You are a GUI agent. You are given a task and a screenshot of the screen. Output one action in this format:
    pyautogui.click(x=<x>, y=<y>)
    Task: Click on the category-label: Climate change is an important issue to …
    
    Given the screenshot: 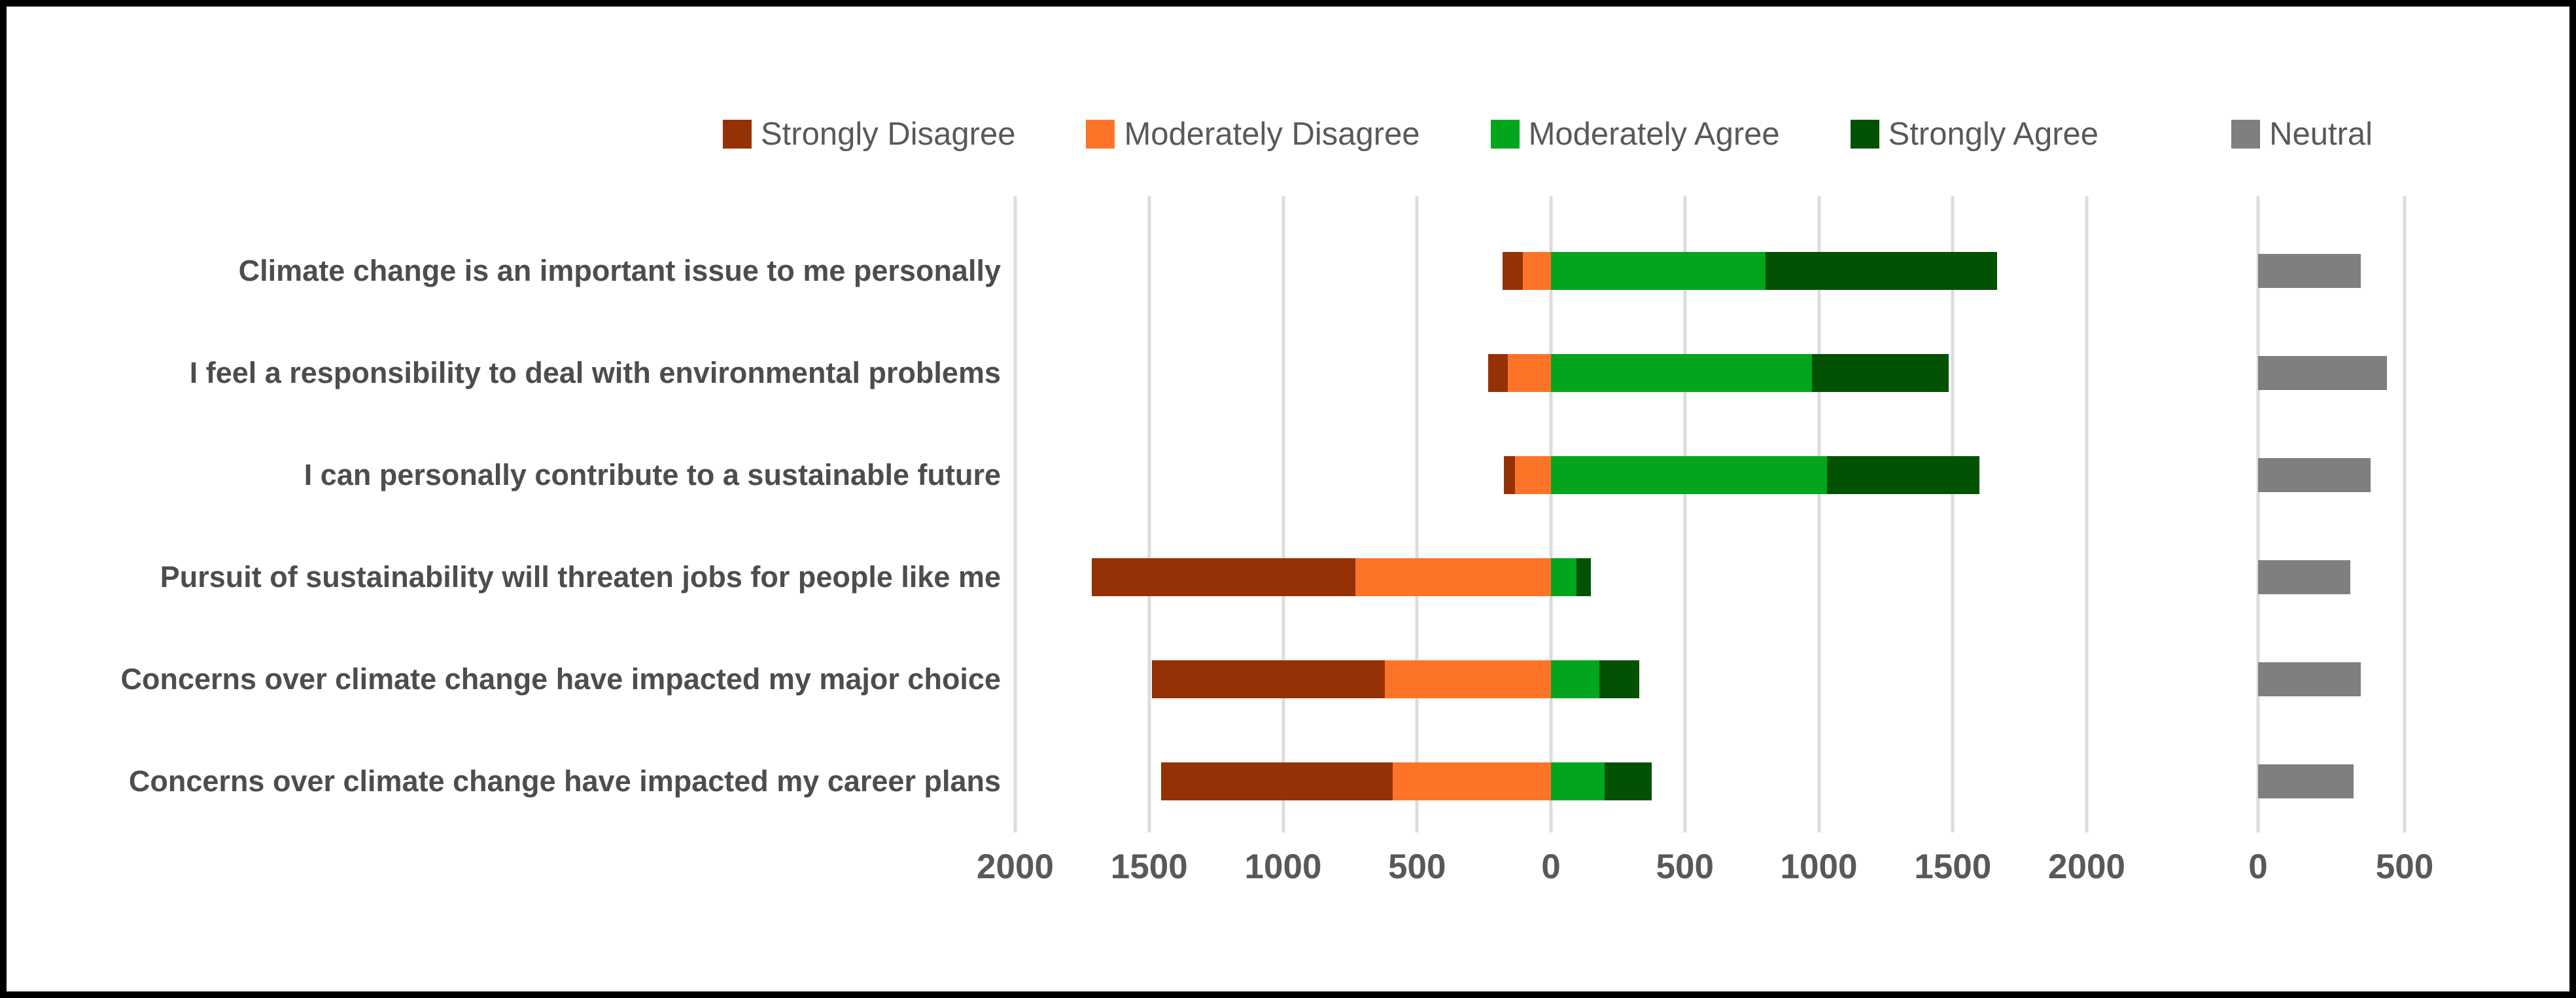 What is the action you would take?
    pyautogui.click(x=619, y=271)
    